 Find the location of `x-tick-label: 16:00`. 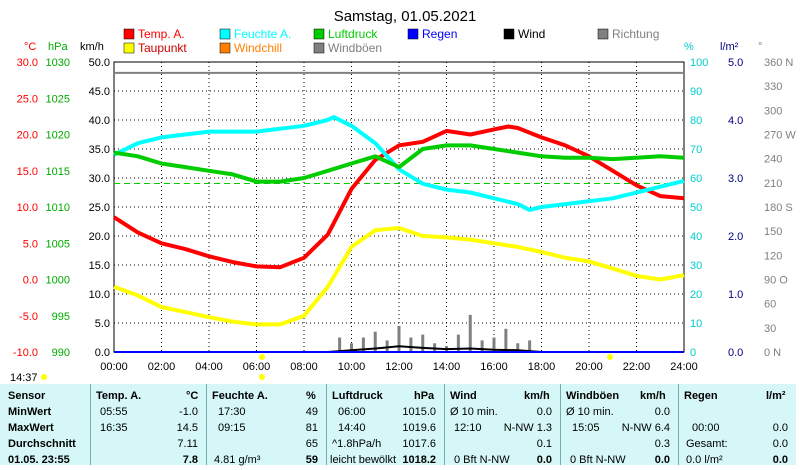

x-tick-label: 16:00 is located at coordinates (494, 367).